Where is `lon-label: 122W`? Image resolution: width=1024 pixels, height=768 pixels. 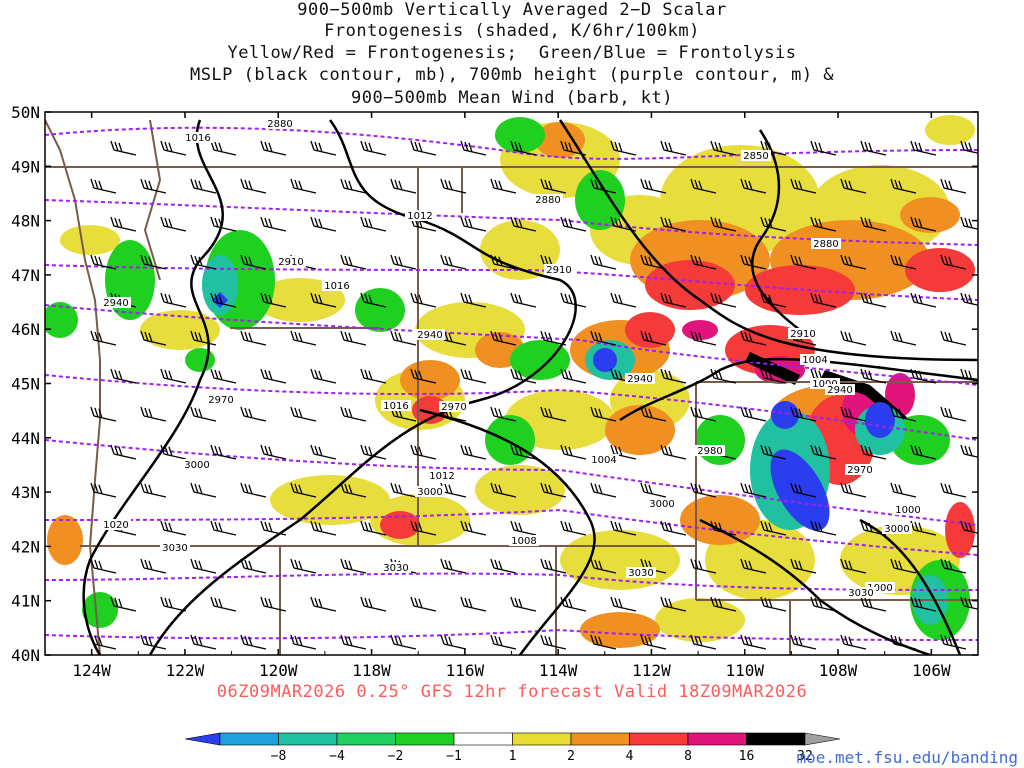
lon-label: 122W is located at coordinates (185, 670).